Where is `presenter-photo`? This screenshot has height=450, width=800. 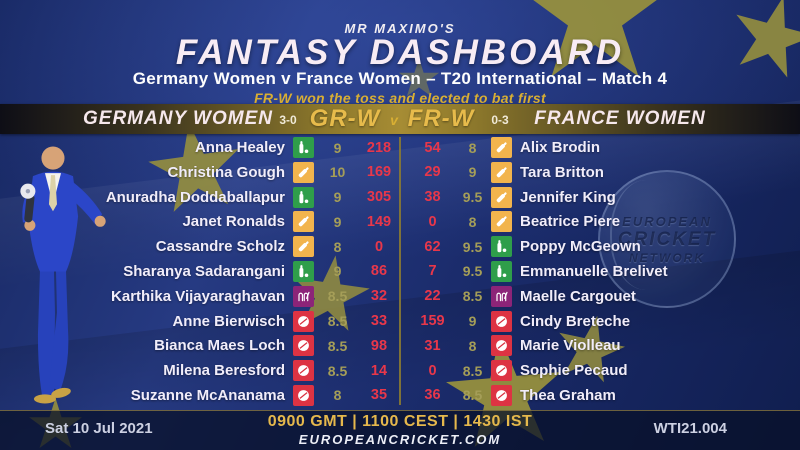
presenter-photo is located at coordinates (63, 275).